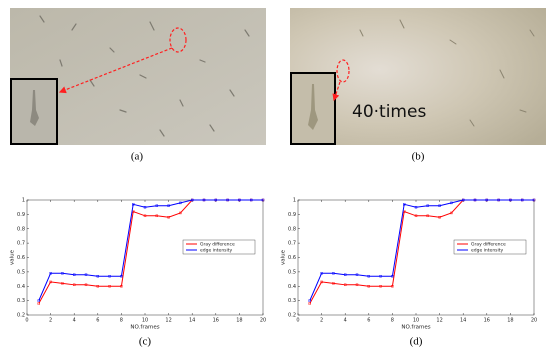  Describe the element at coordinates (21, 316) in the screenshot. I see `y-tick-label: 0.2` at that location.